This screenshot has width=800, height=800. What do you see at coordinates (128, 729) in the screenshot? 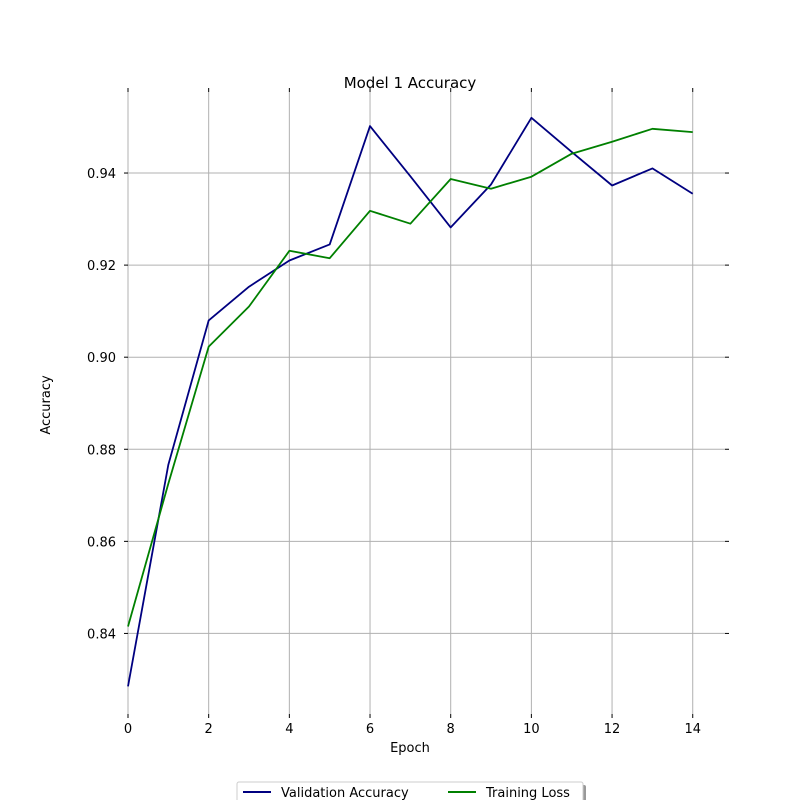
I see `x-tick-label: 0` at bounding box center [128, 729].